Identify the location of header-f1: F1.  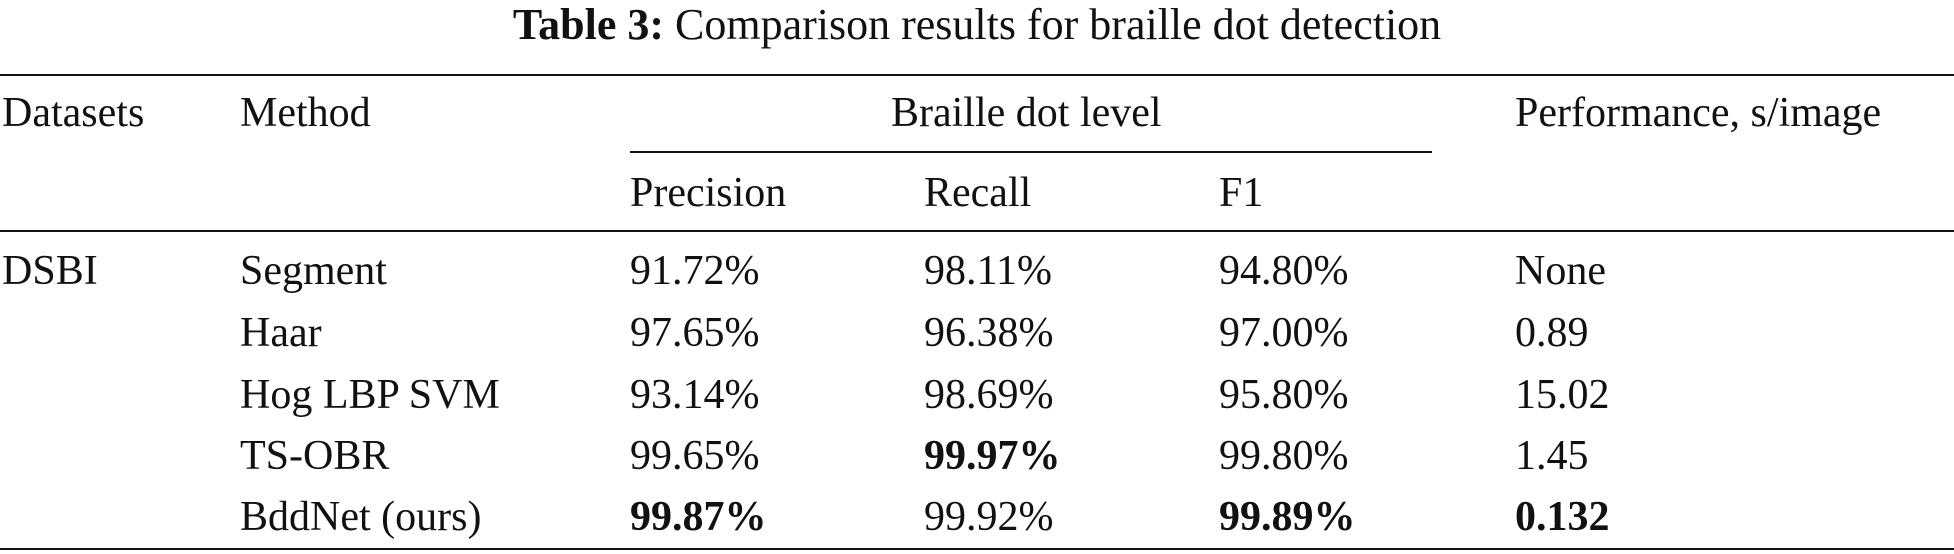
(1241, 193).